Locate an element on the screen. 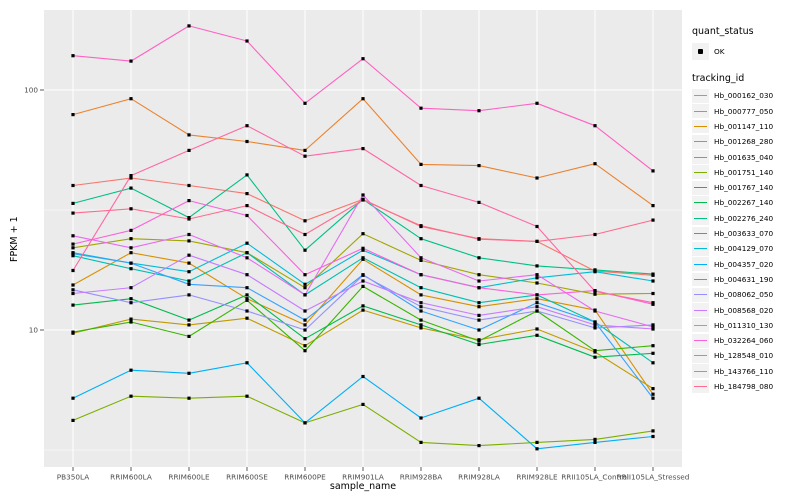  legend-item-label: Hb_001635_040 is located at coordinates (744, 157).